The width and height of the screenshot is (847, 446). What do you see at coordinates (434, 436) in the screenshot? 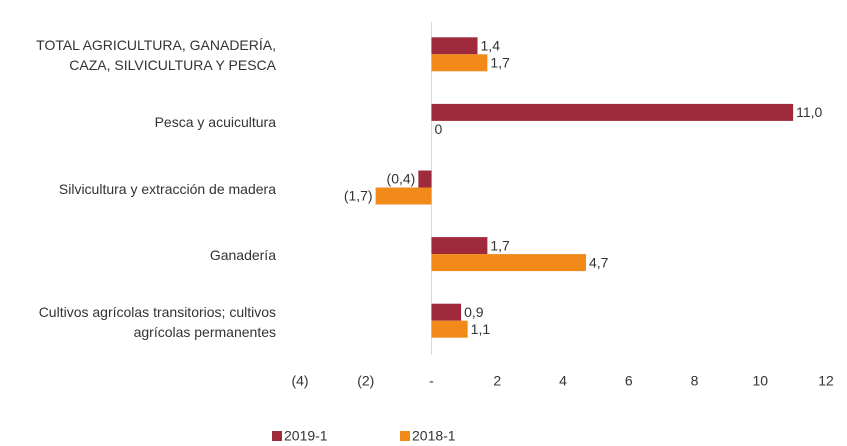
I see `legend-label: 2018-1` at bounding box center [434, 436].